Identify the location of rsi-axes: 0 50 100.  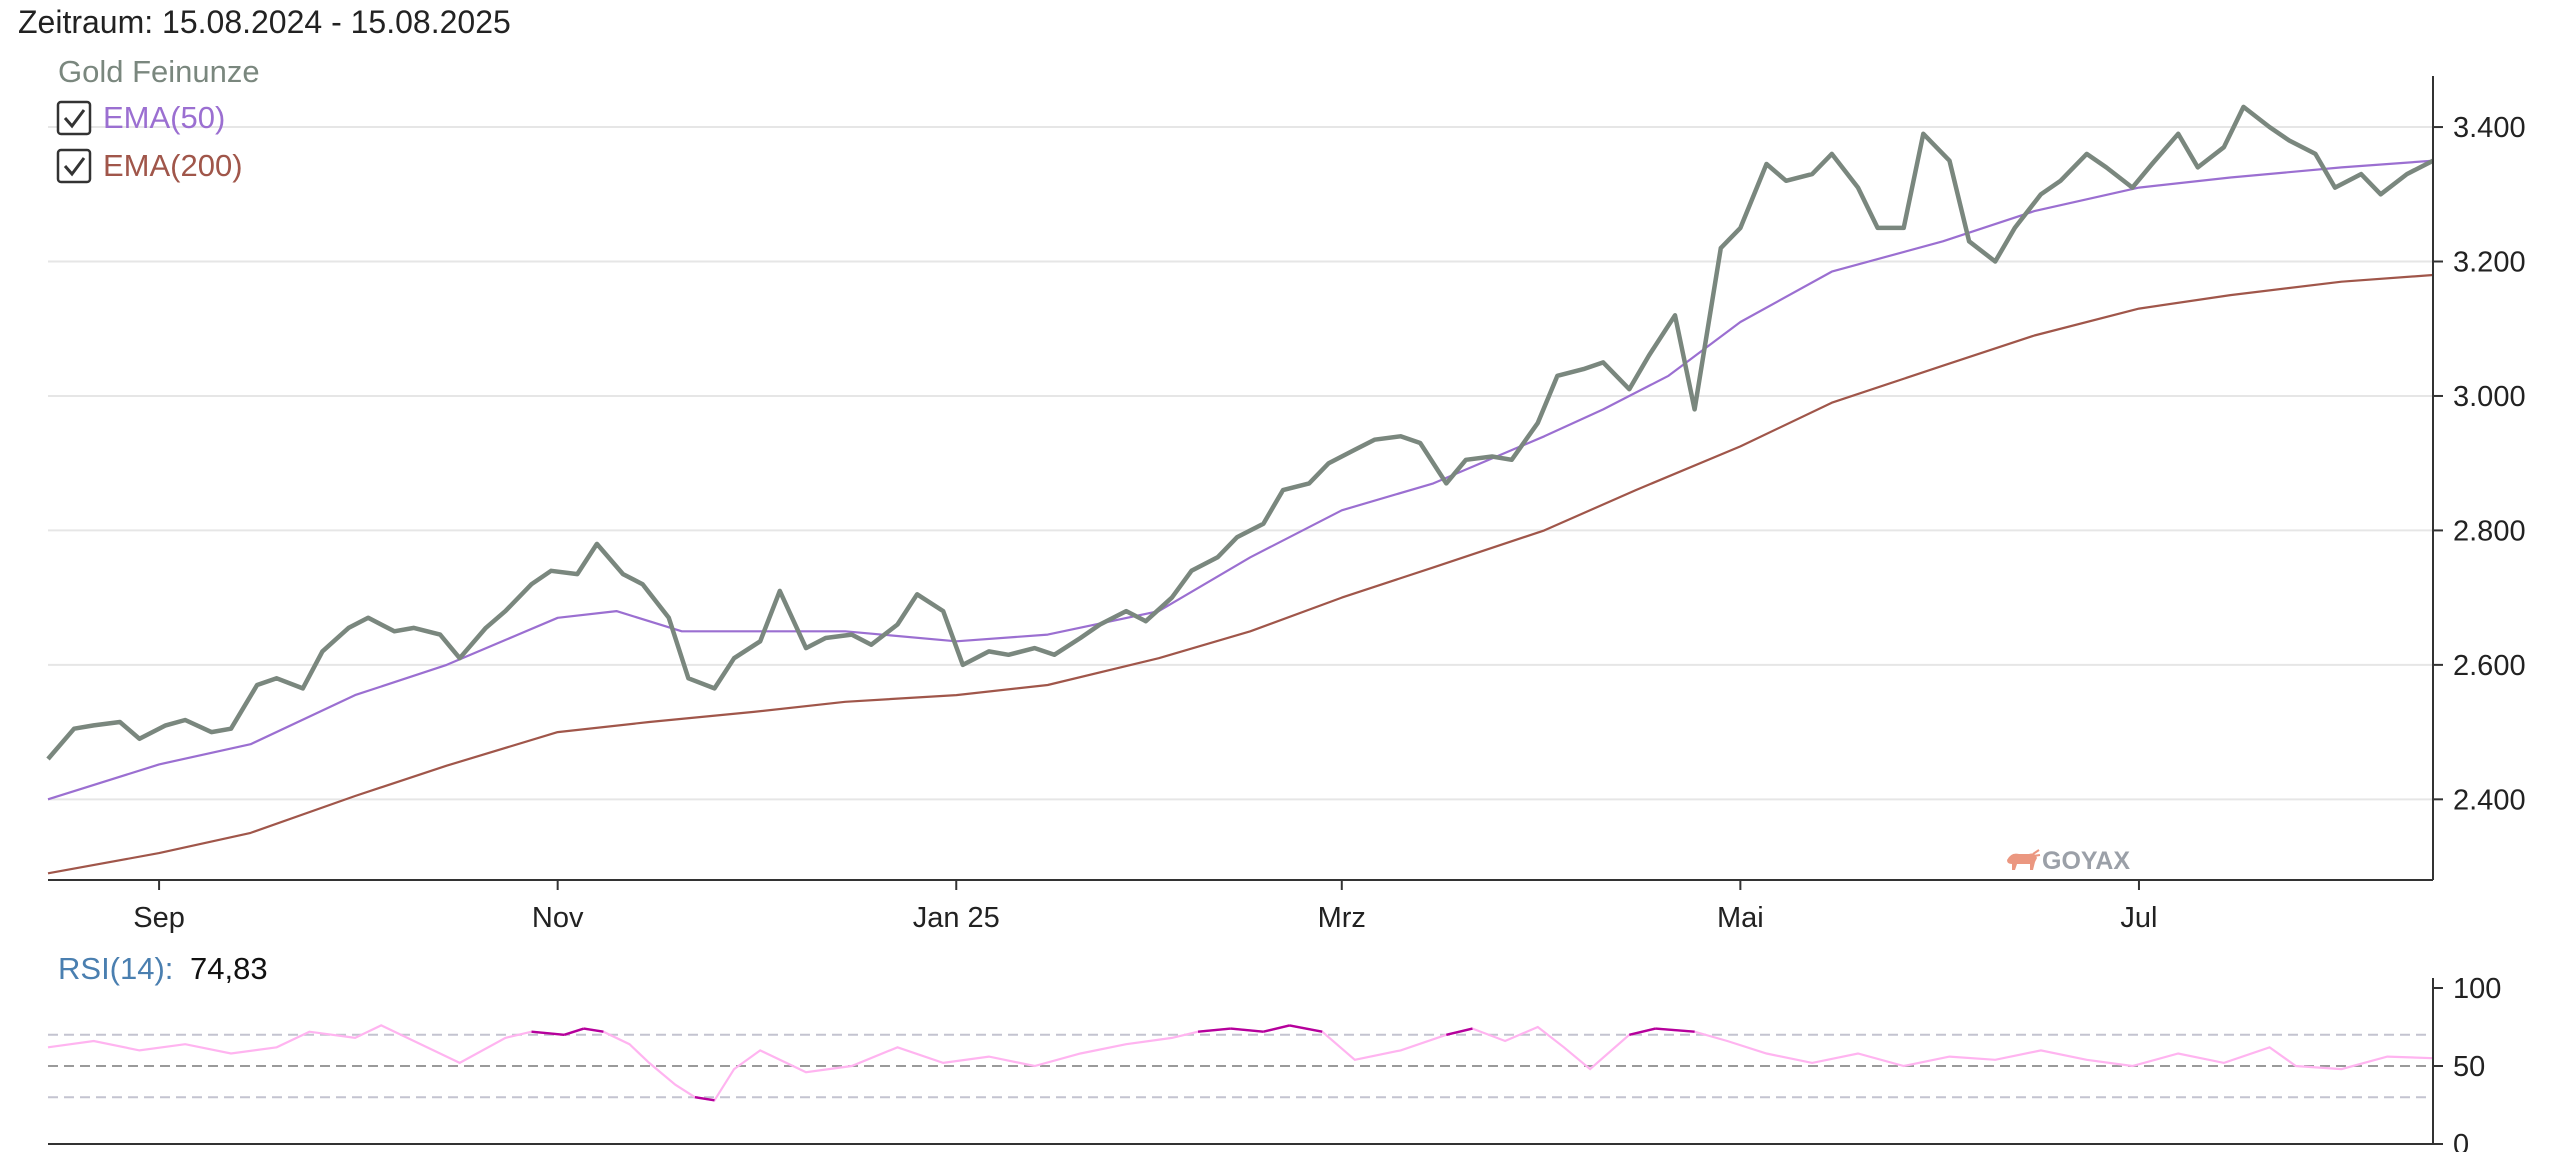
(1274, 1062).